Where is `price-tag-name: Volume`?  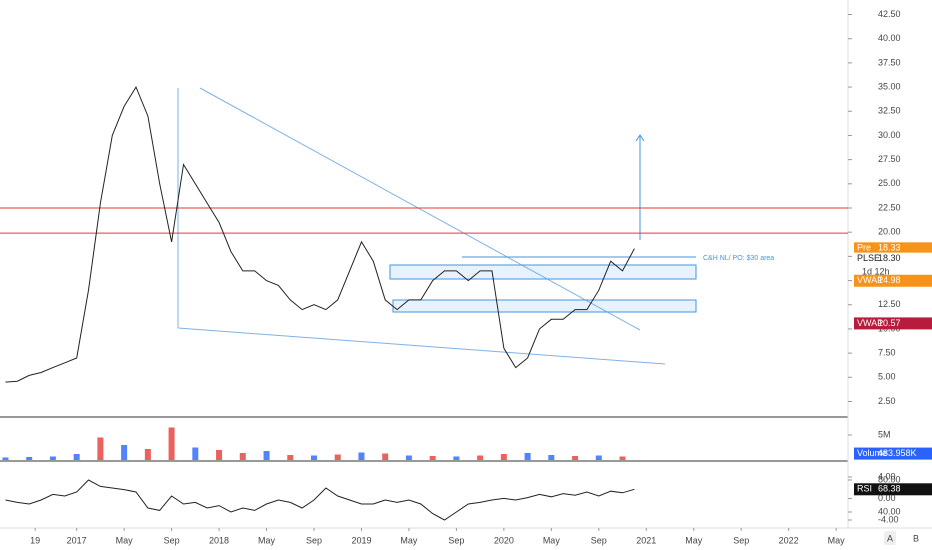
price-tag-name: Volume is located at coordinates (872, 453).